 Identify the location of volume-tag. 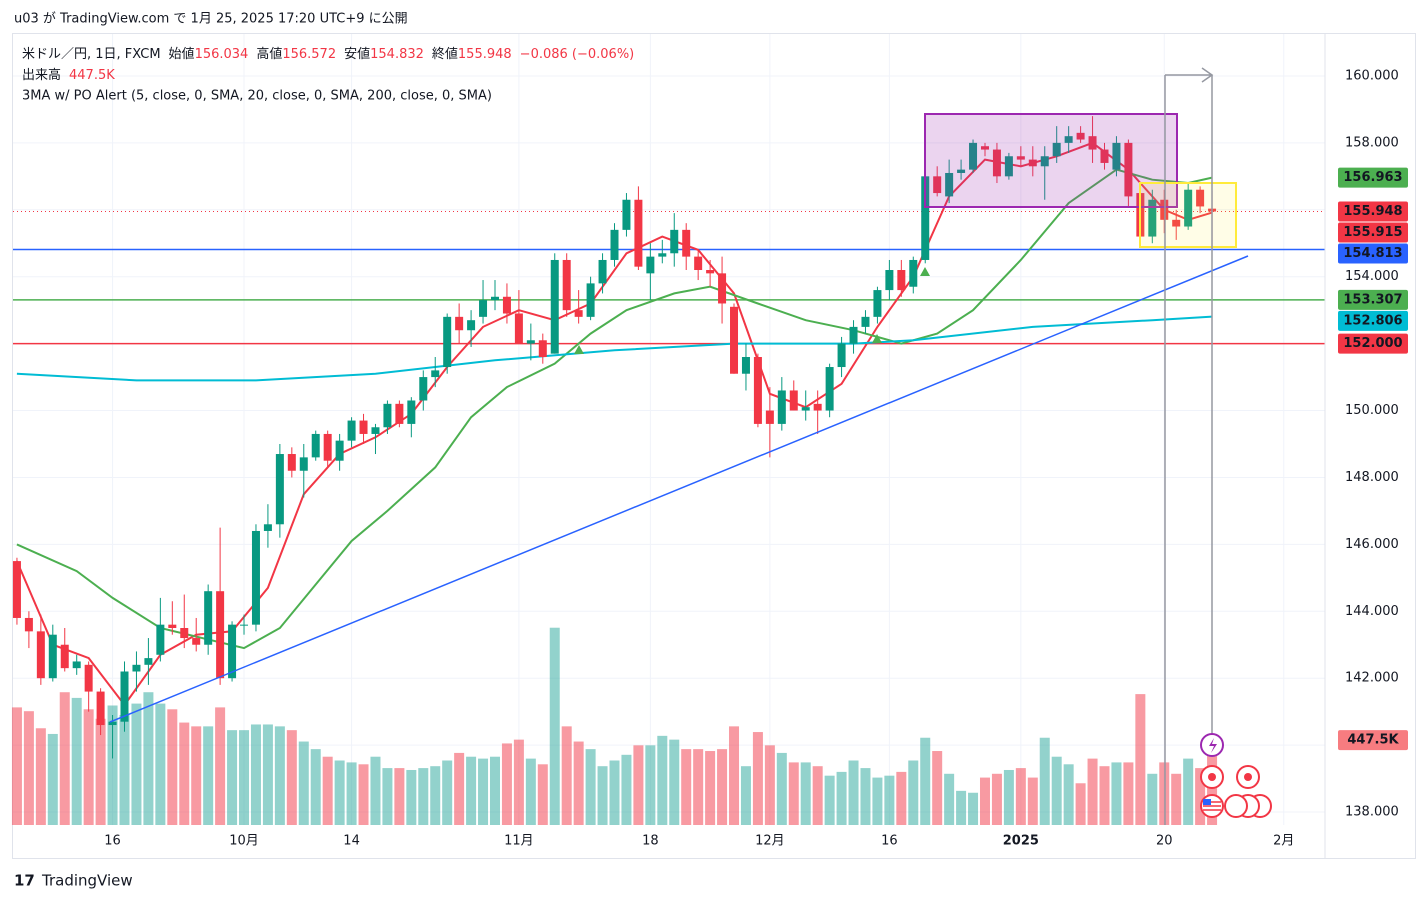
(1373, 740).